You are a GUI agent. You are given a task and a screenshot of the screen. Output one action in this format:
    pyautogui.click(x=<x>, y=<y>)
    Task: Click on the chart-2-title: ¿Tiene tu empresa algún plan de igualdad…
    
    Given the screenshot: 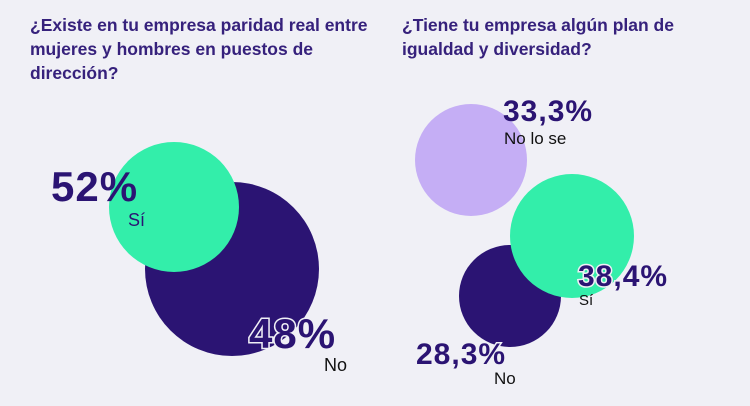 What is the action you would take?
    pyautogui.click(x=538, y=37)
    